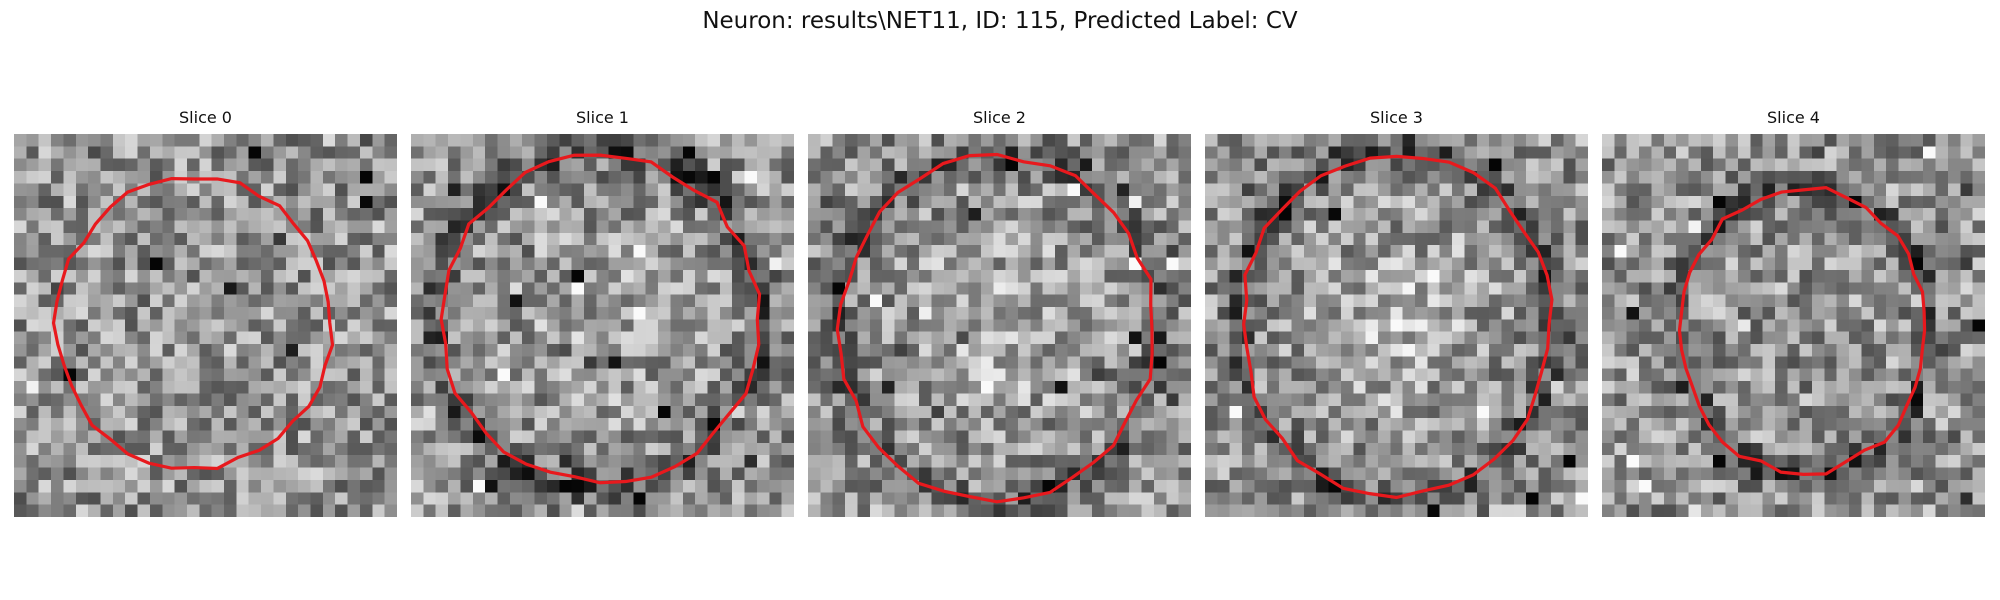 The height and width of the screenshot is (600, 2000). What do you see at coordinates (999, 117) in the screenshot?
I see `slice-title: Slice 2` at bounding box center [999, 117].